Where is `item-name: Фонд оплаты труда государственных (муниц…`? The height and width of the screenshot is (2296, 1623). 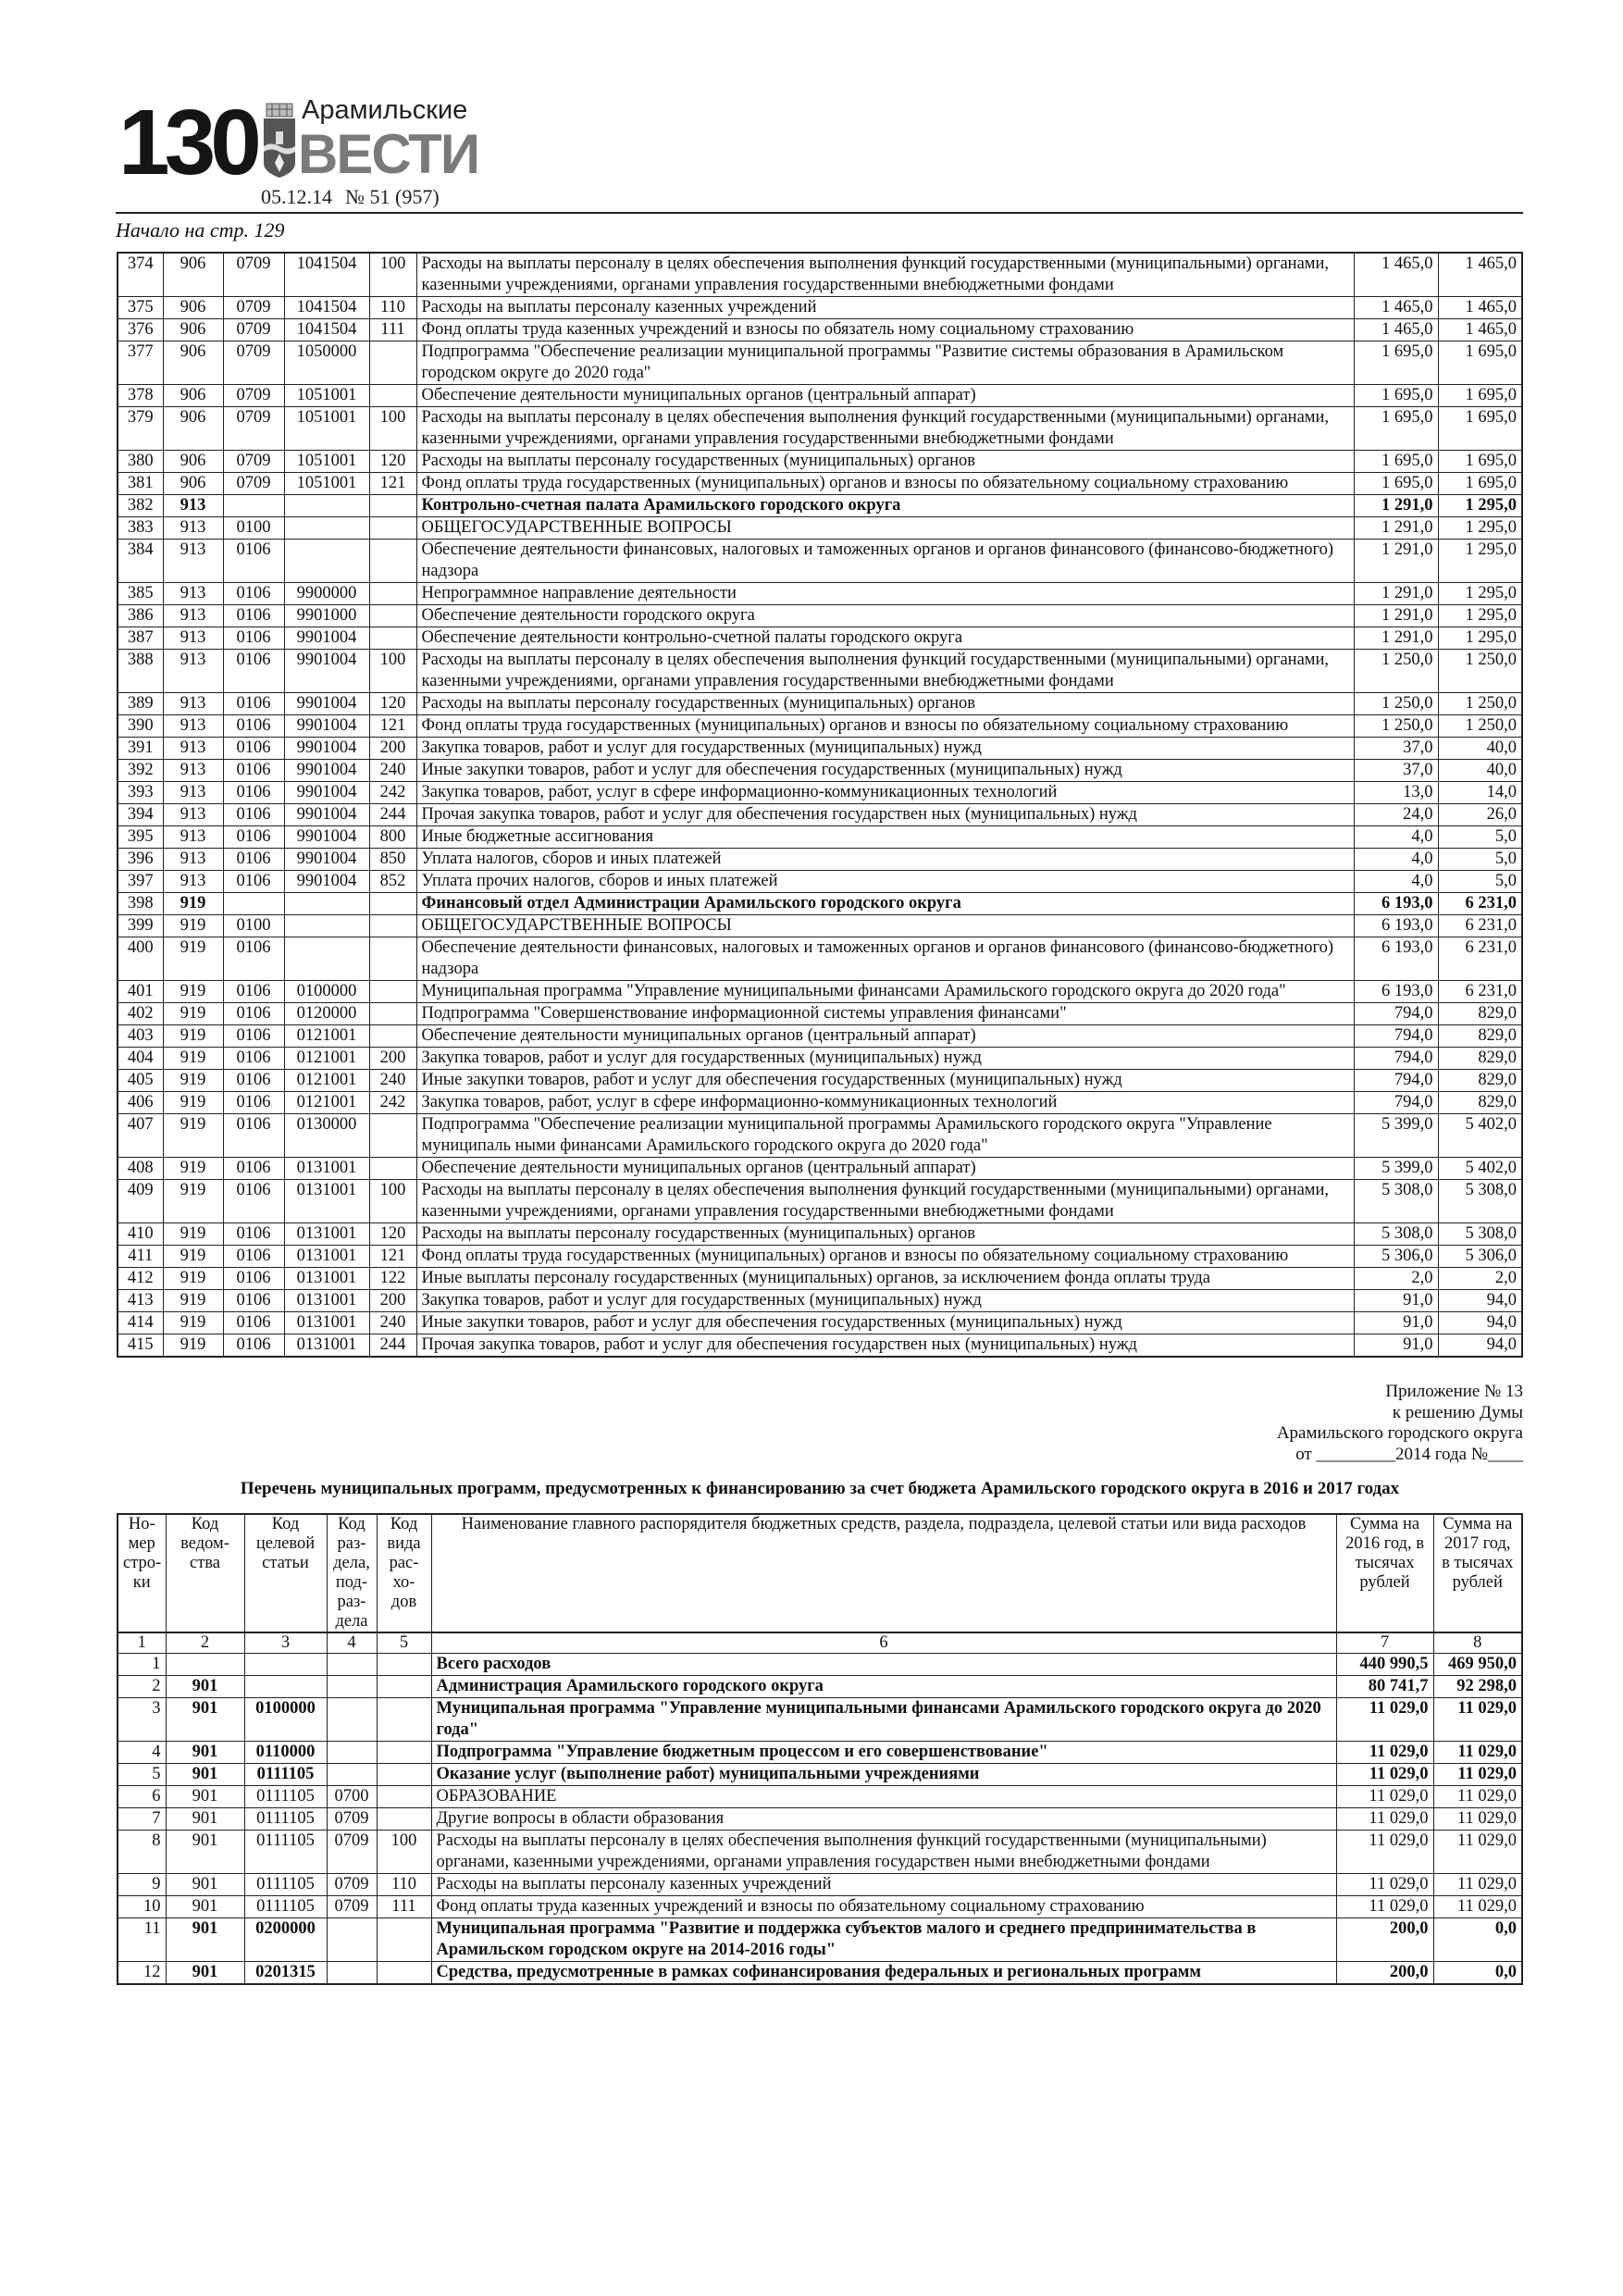 item-name: Фонд оплаты труда государственных (муниц… is located at coordinates (885, 726).